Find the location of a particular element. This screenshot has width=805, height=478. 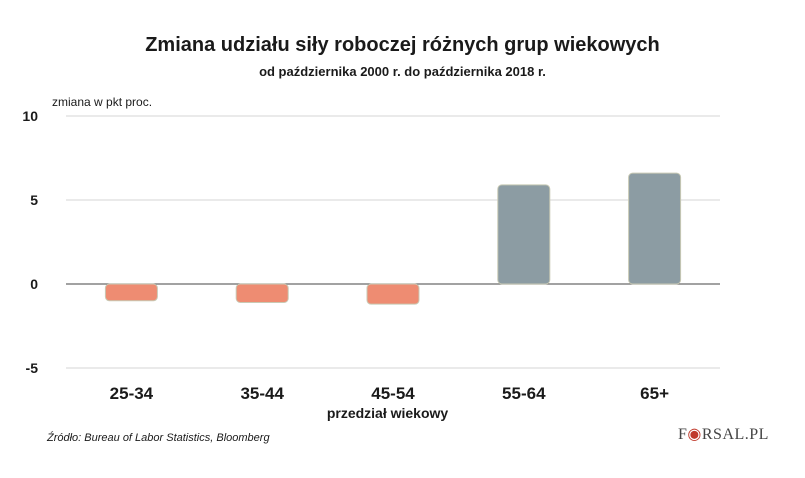

y-axis-label: zmiana w pkt proc. is located at coordinates (102, 102).